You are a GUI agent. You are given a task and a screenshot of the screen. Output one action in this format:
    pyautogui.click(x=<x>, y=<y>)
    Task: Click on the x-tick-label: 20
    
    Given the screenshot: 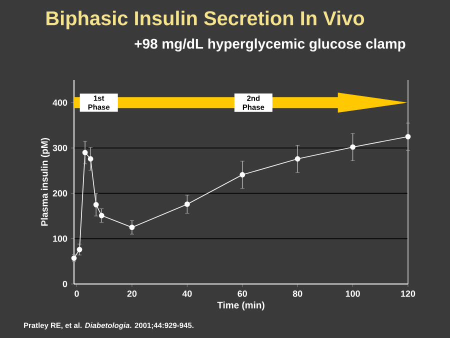 What is the action you would take?
    pyautogui.click(x=132, y=293)
    